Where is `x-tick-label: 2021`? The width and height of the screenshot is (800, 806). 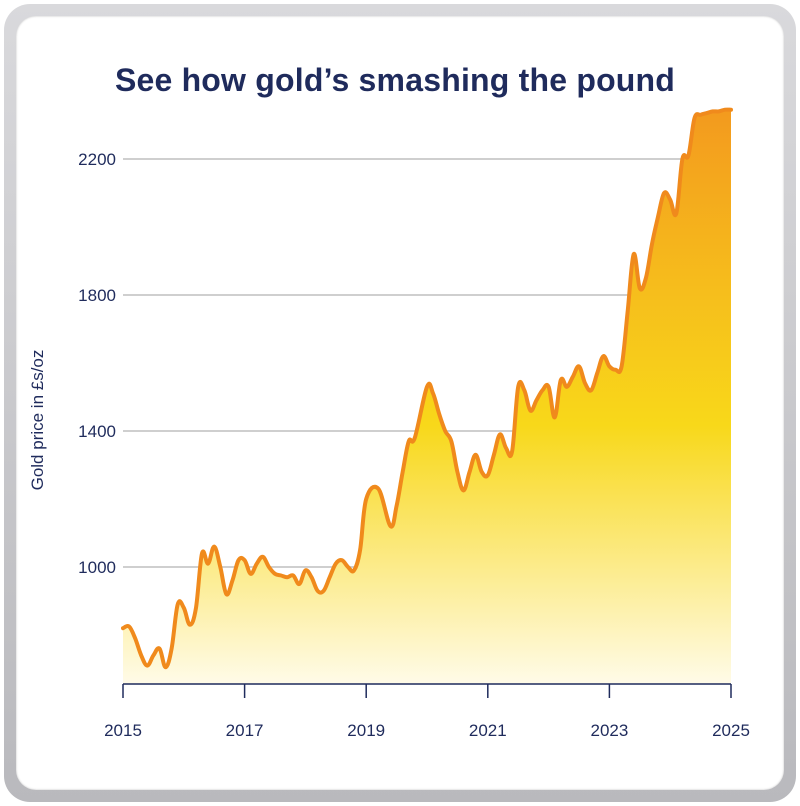 x-tick-label: 2021 is located at coordinates (488, 730).